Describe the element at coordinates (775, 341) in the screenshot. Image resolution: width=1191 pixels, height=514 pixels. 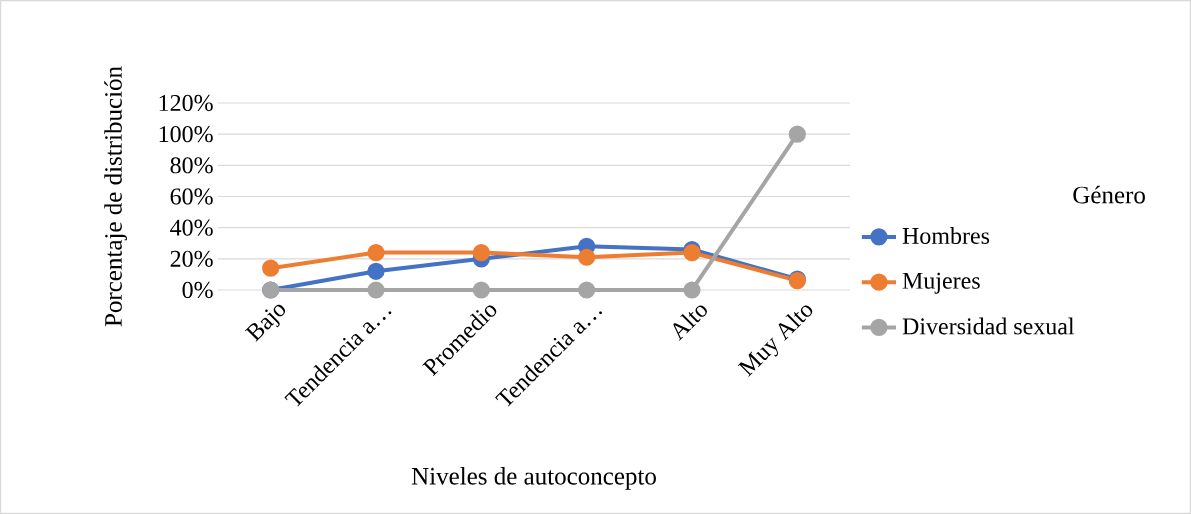
I see `x-tick-label: Muy Alto` at that location.